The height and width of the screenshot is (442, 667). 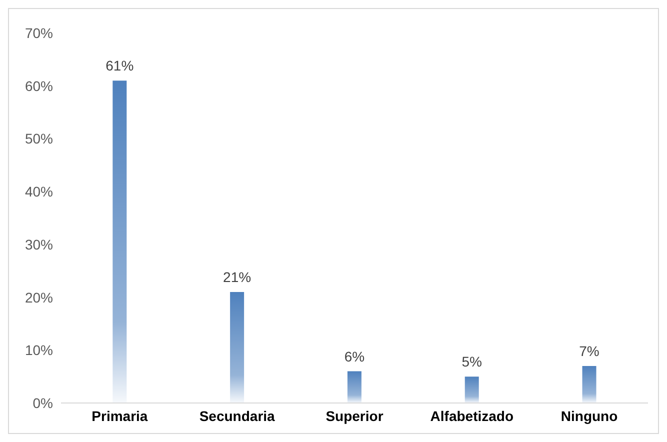 What do you see at coordinates (38, 32) in the screenshot?
I see `y-tick-label: 70%` at bounding box center [38, 32].